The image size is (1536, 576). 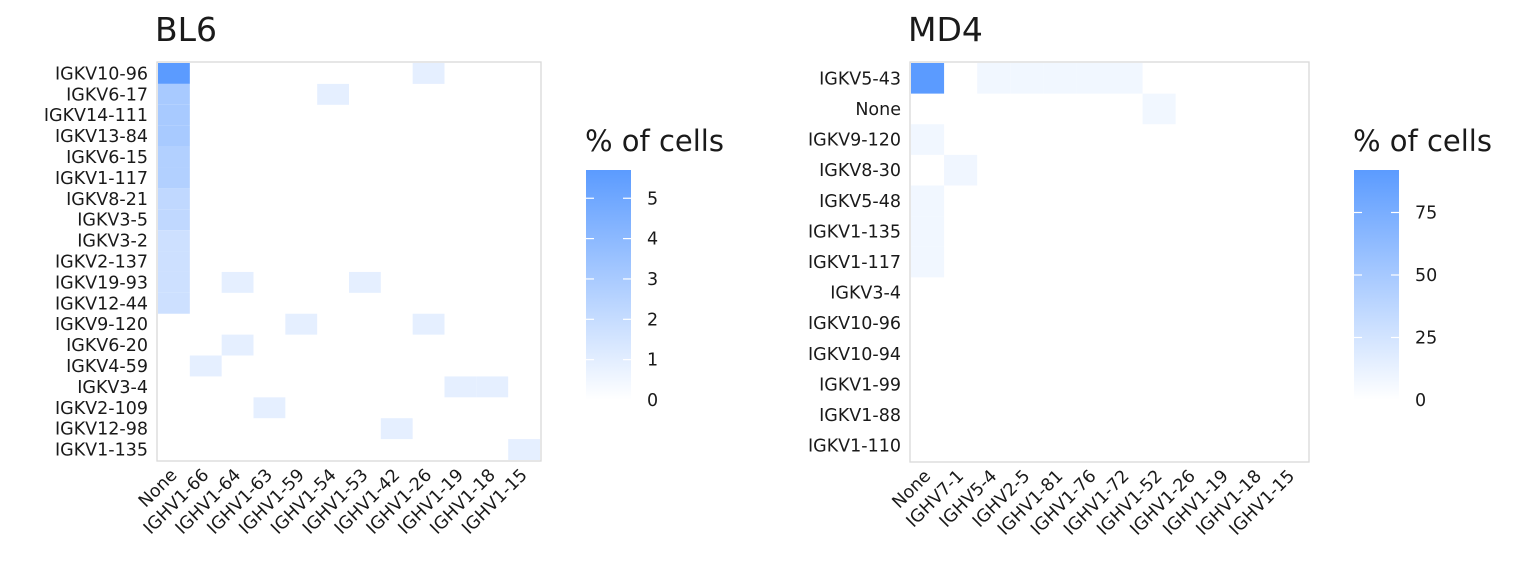 I want to click on y-tick-label: IGKV13-84, so click(x=101, y=137).